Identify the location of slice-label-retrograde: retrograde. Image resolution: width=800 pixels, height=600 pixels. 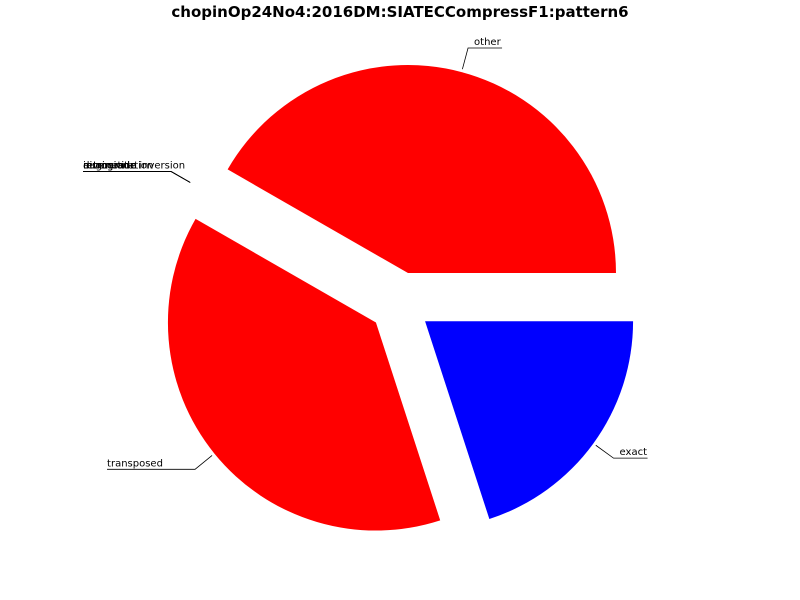
(109, 165).